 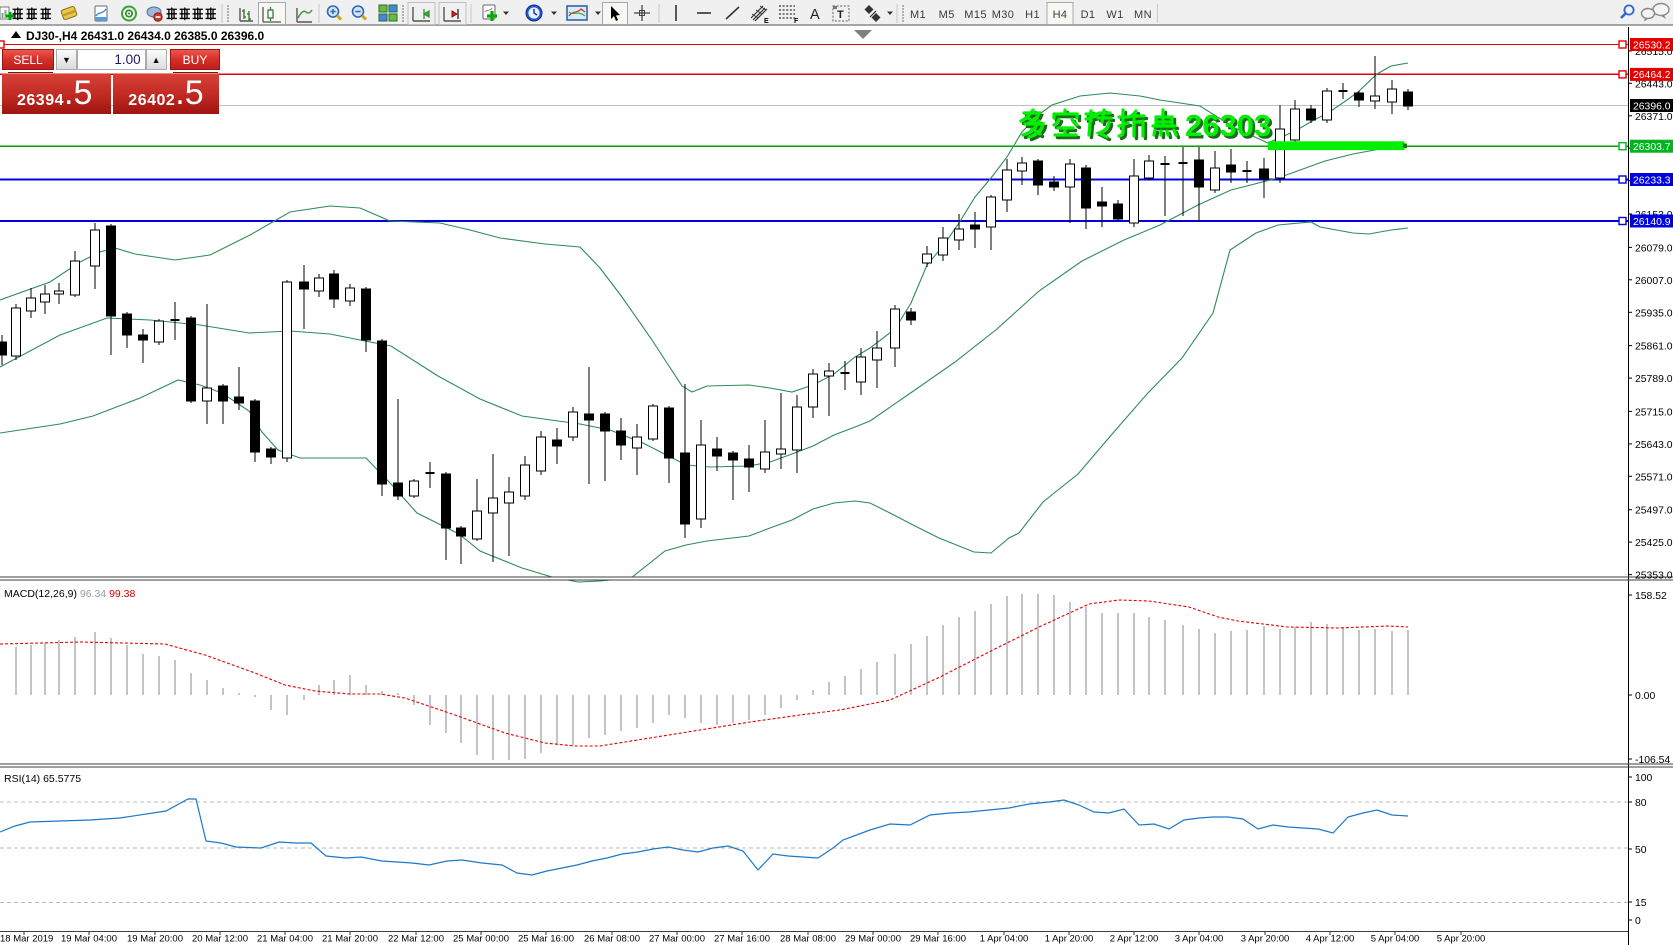 What do you see at coordinates (1088, 15) in the screenshot?
I see `svg-text: D1` at bounding box center [1088, 15].